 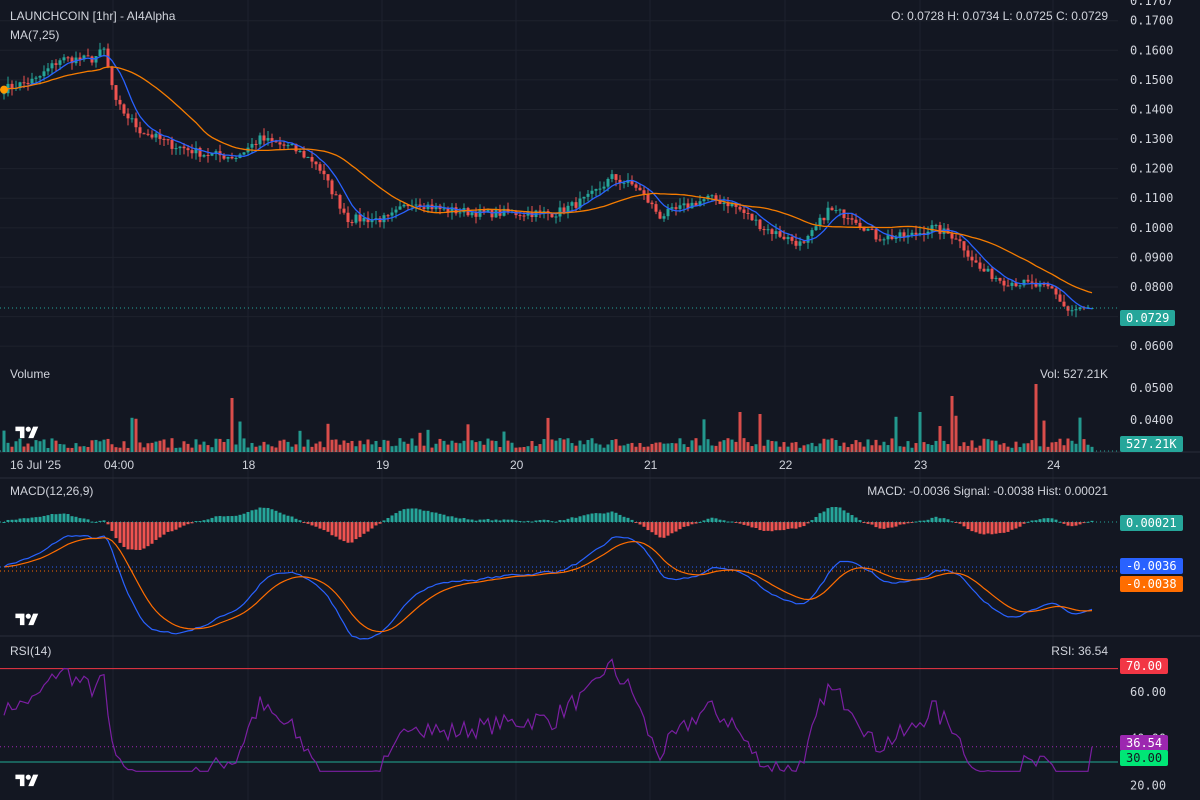 I want to click on signal-line, so click(x=548, y=585).